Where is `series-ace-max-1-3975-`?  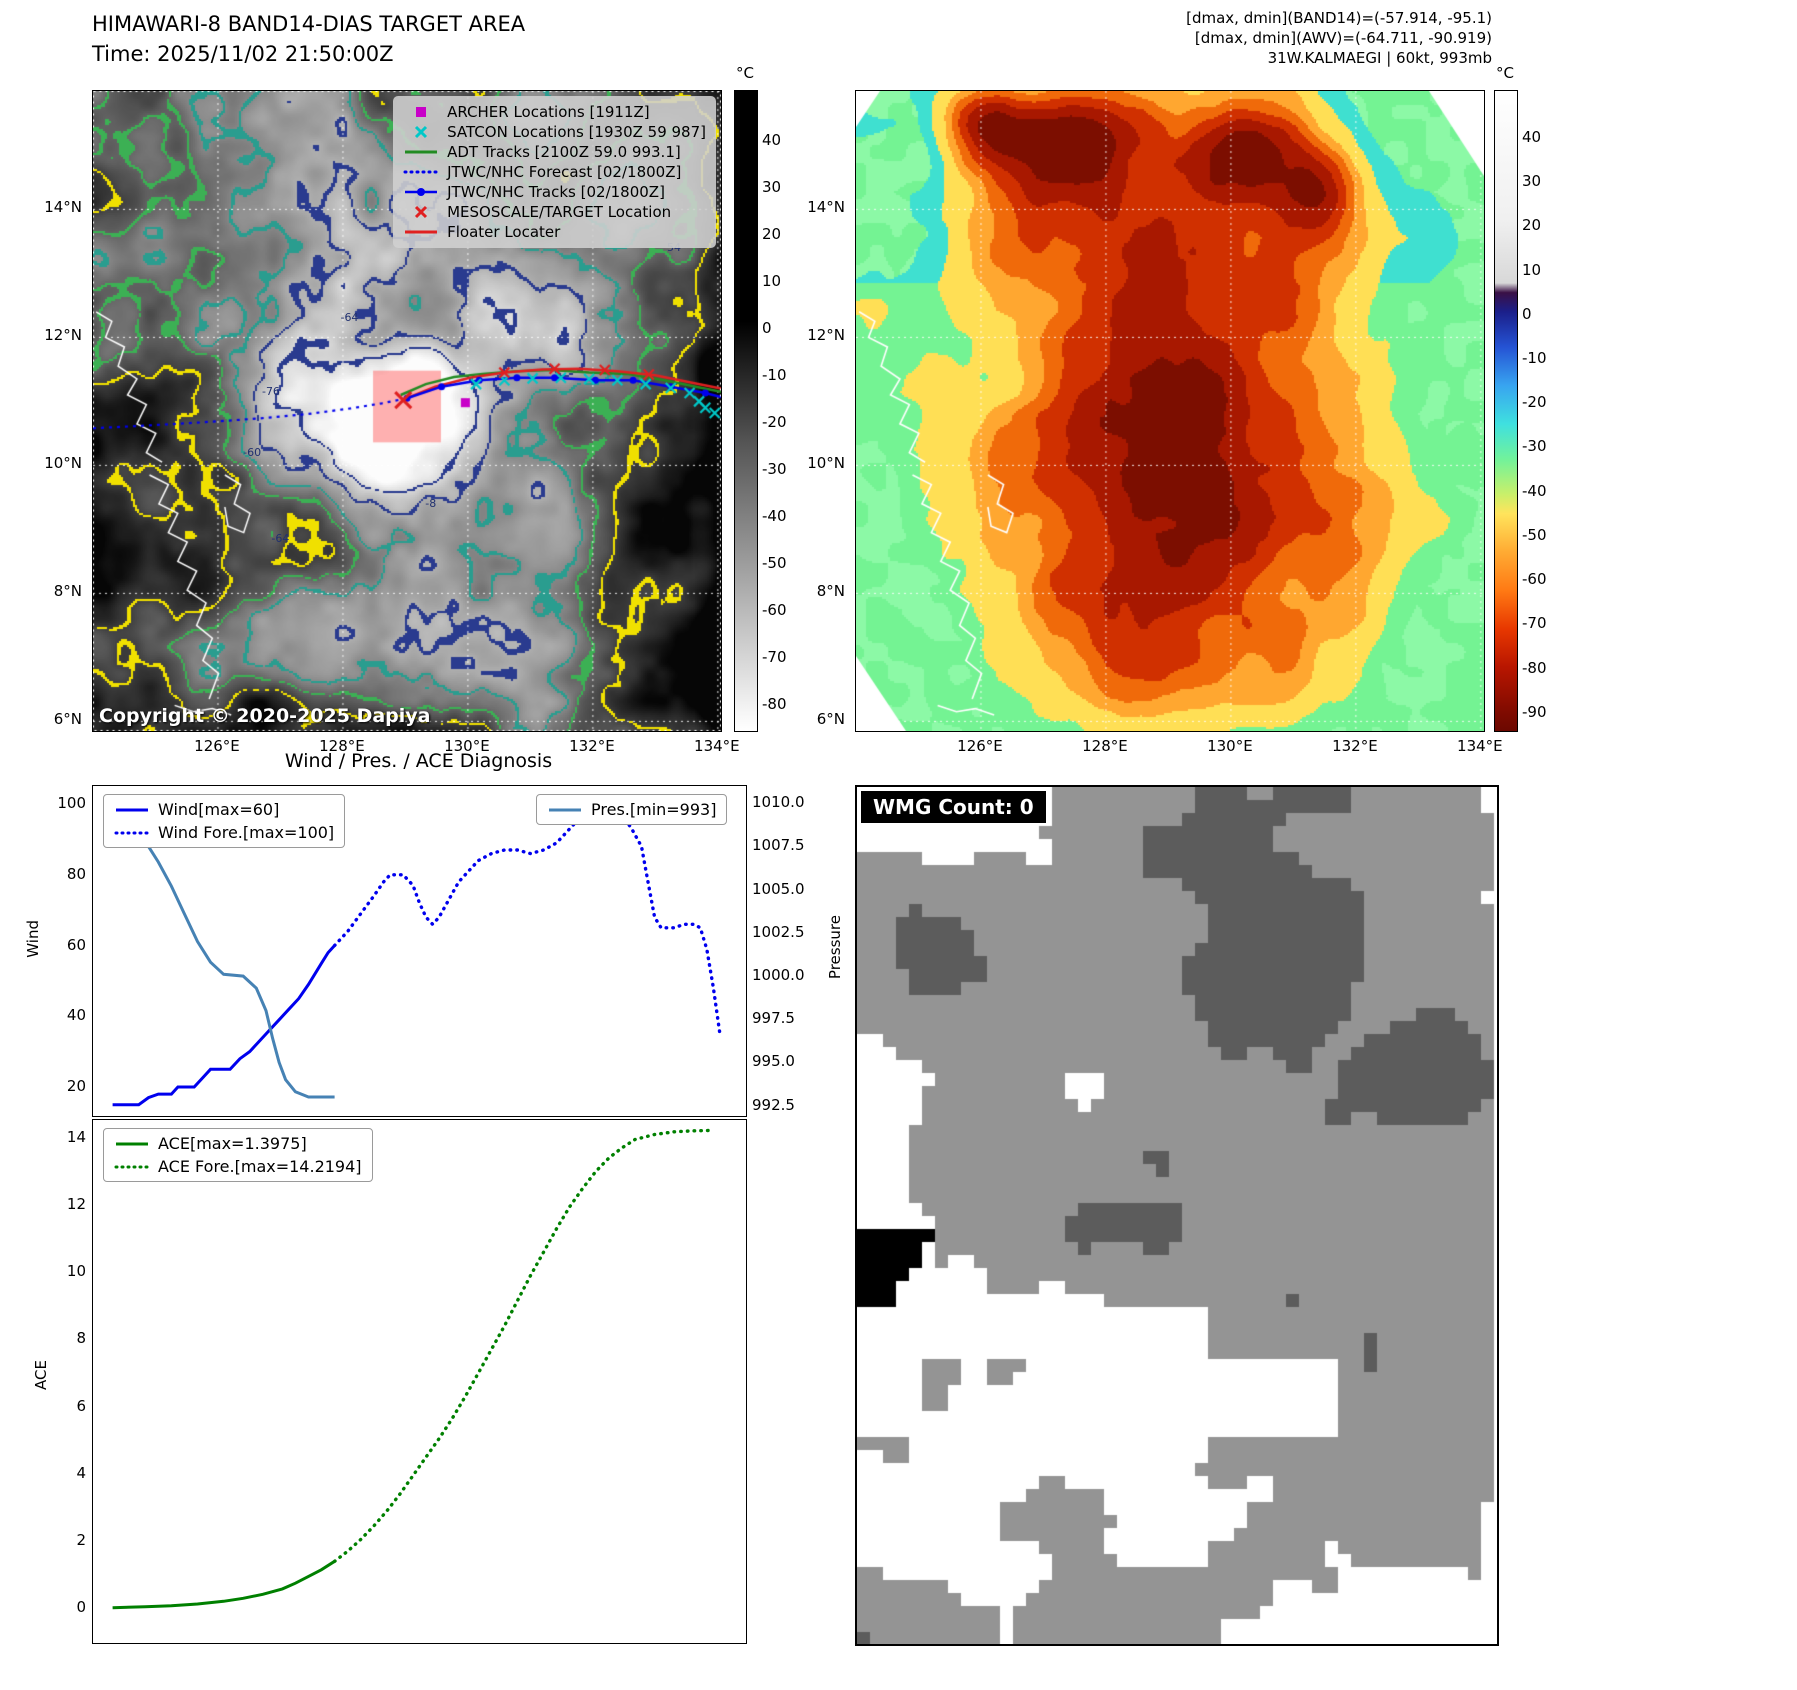 series-ace-max-1-3975- is located at coordinates (224, 1585).